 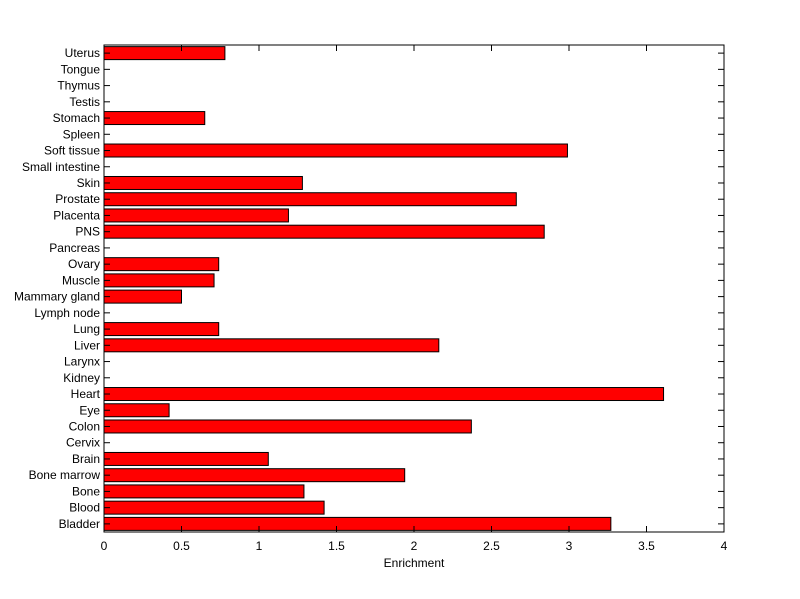 I want to click on x-tick-label-6: 3, so click(x=569, y=546).